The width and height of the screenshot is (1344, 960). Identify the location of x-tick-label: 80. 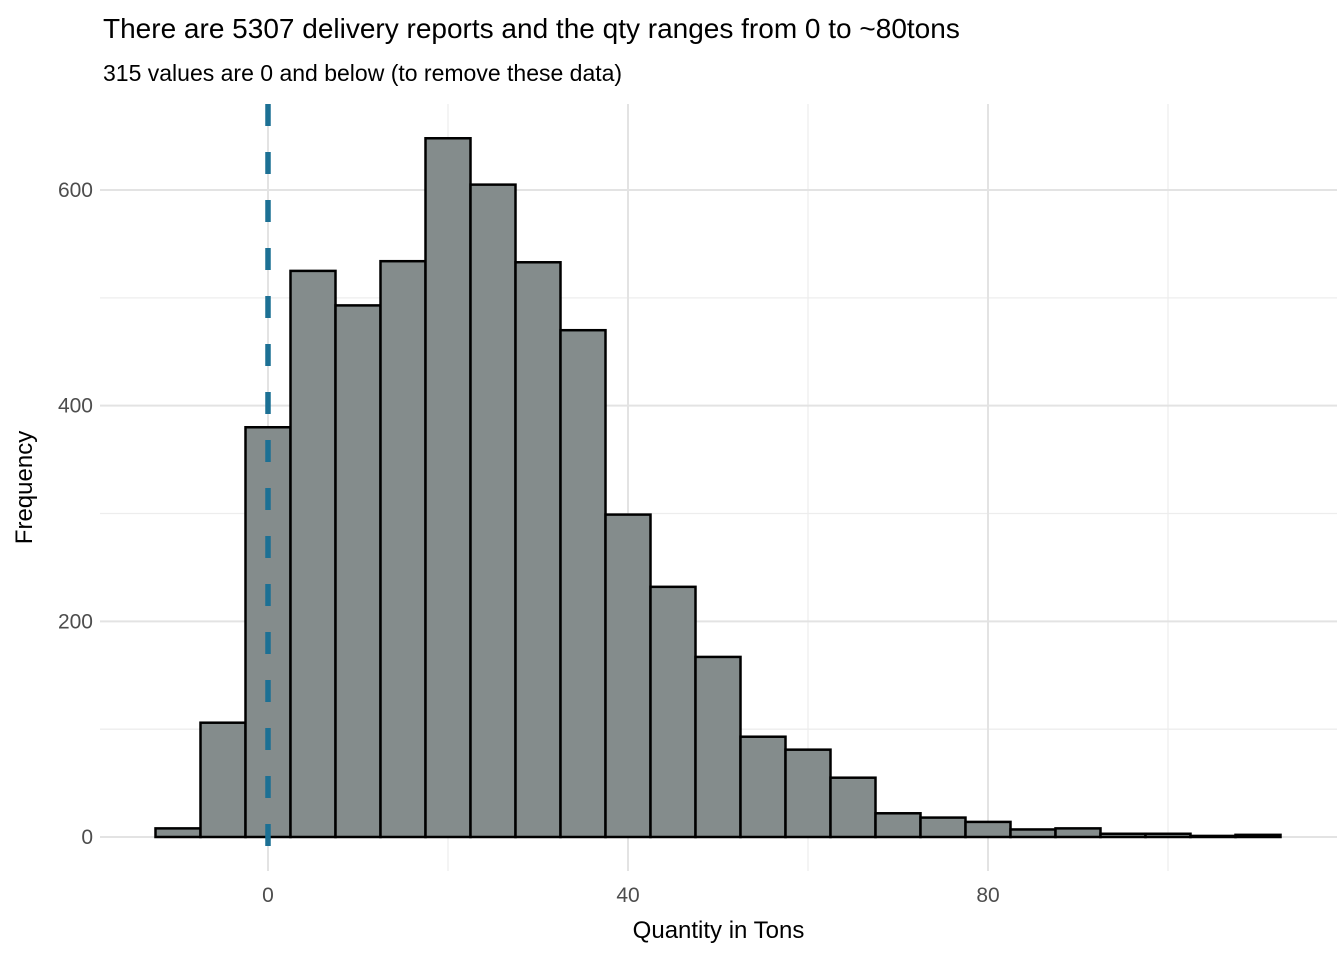
(987, 895).